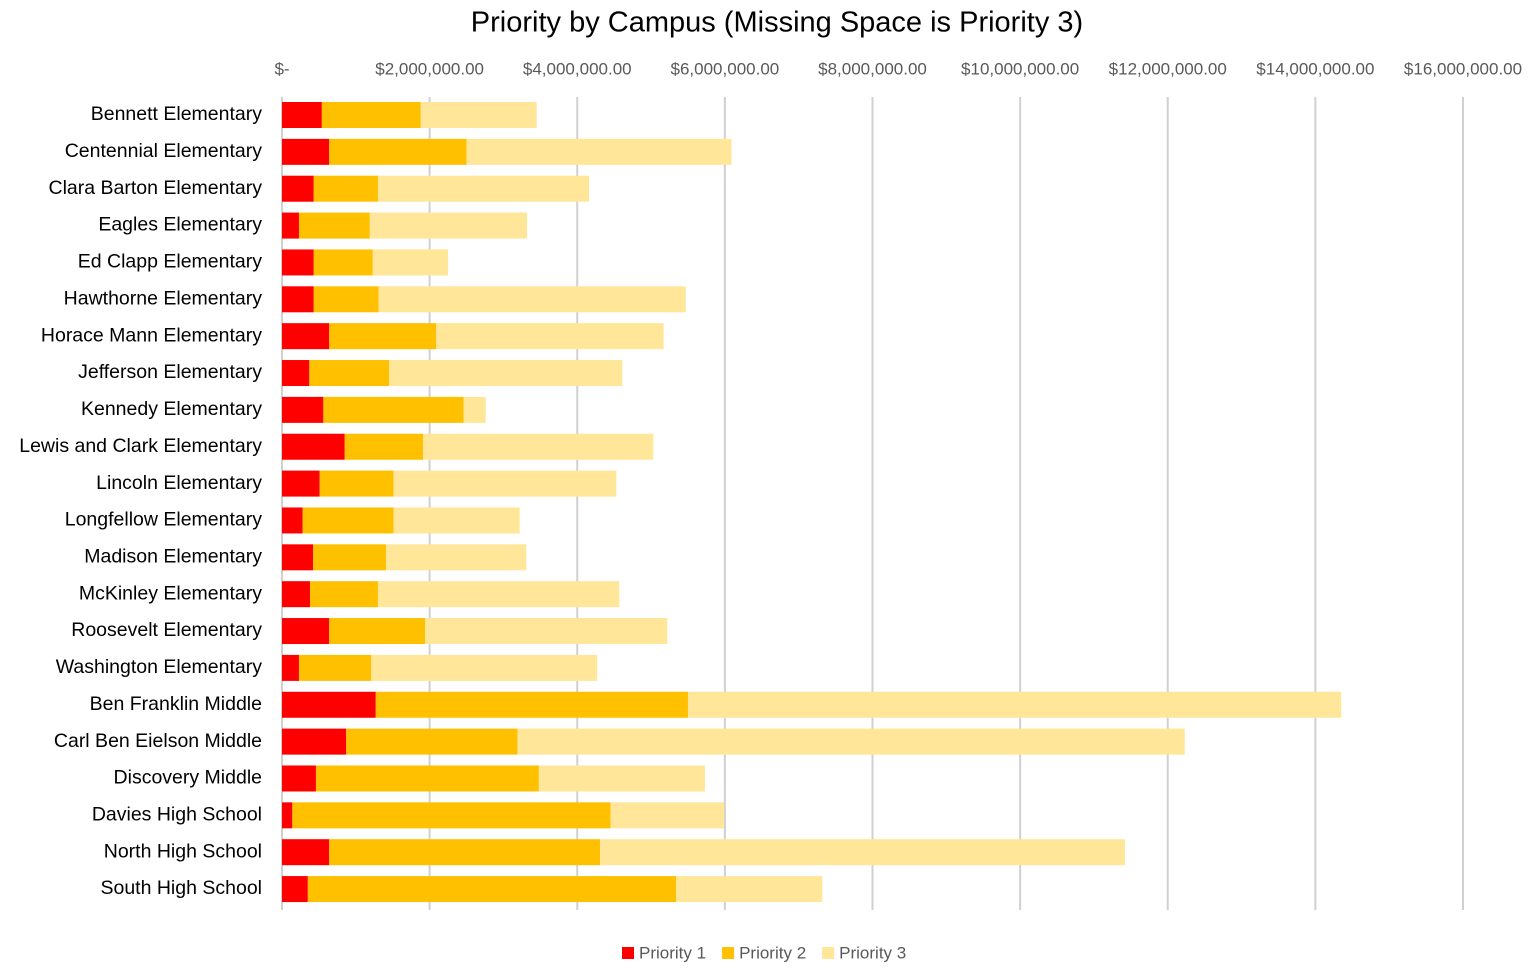 This screenshot has width=1539, height=971. I want to click on y-tick-label: Kennedy Elementary, so click(171, 409).